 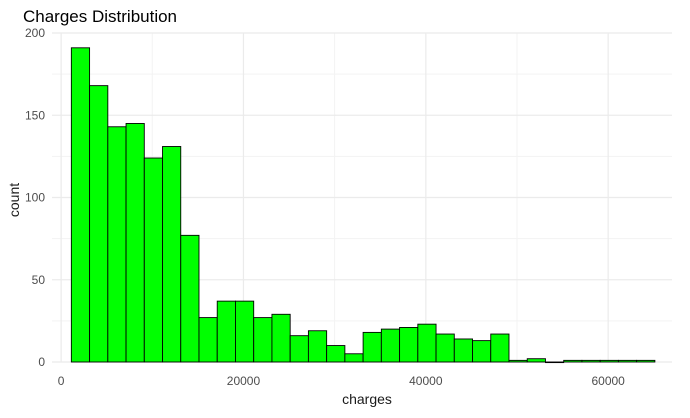 I want to click on y-tick-label: 200, so click(x=35, y=33).